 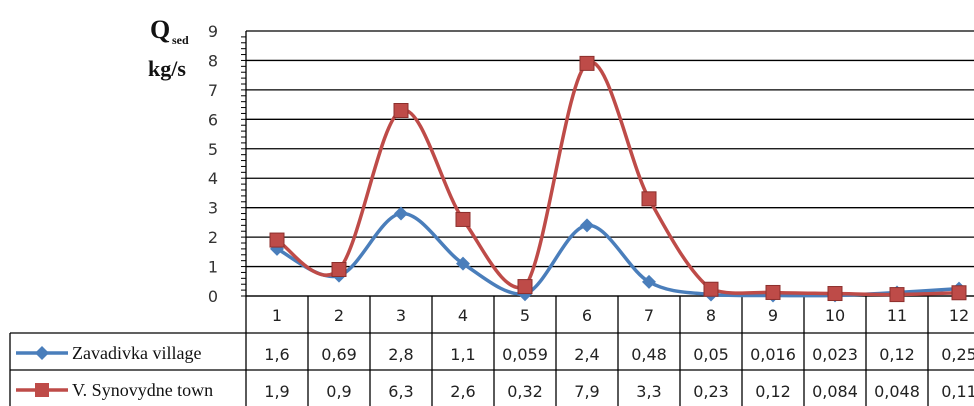 I want to click on data-cell: 0,048, so click(x=897, y=391).